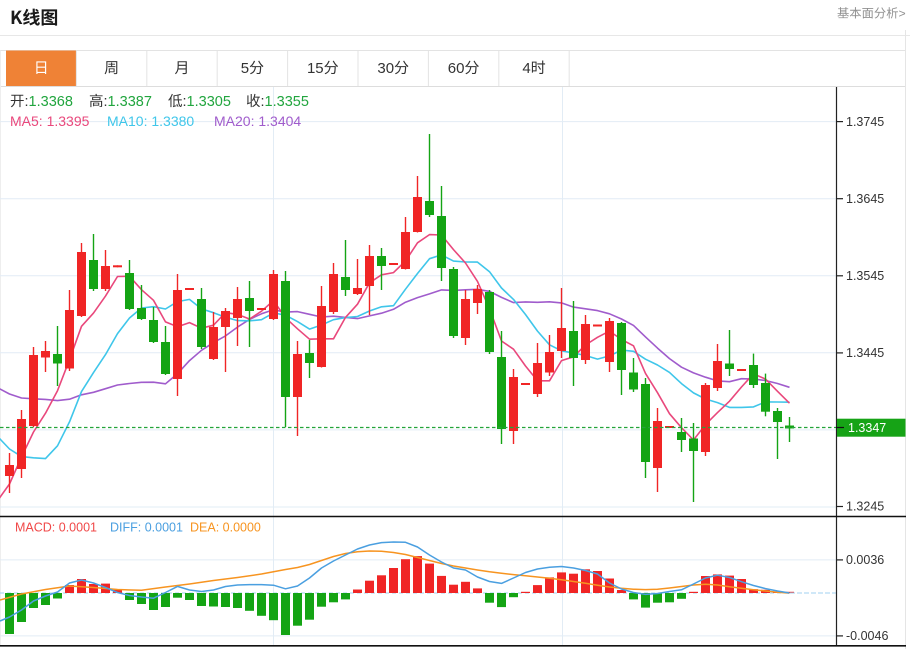  What do you see at coordinates (207, 102) in the screenshot?
I see `svg-text: :1.3305` at bounding box center [207, 102].